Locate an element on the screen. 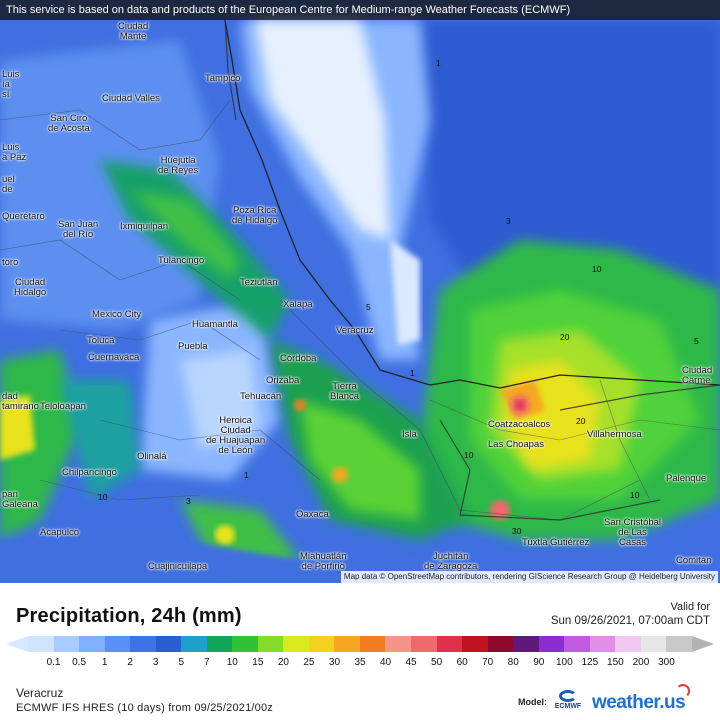 Image resolution: width=720 pixels, height=720 pixels. ecmwf-logo-text: ECMWF is located at coordinates (568, 706).